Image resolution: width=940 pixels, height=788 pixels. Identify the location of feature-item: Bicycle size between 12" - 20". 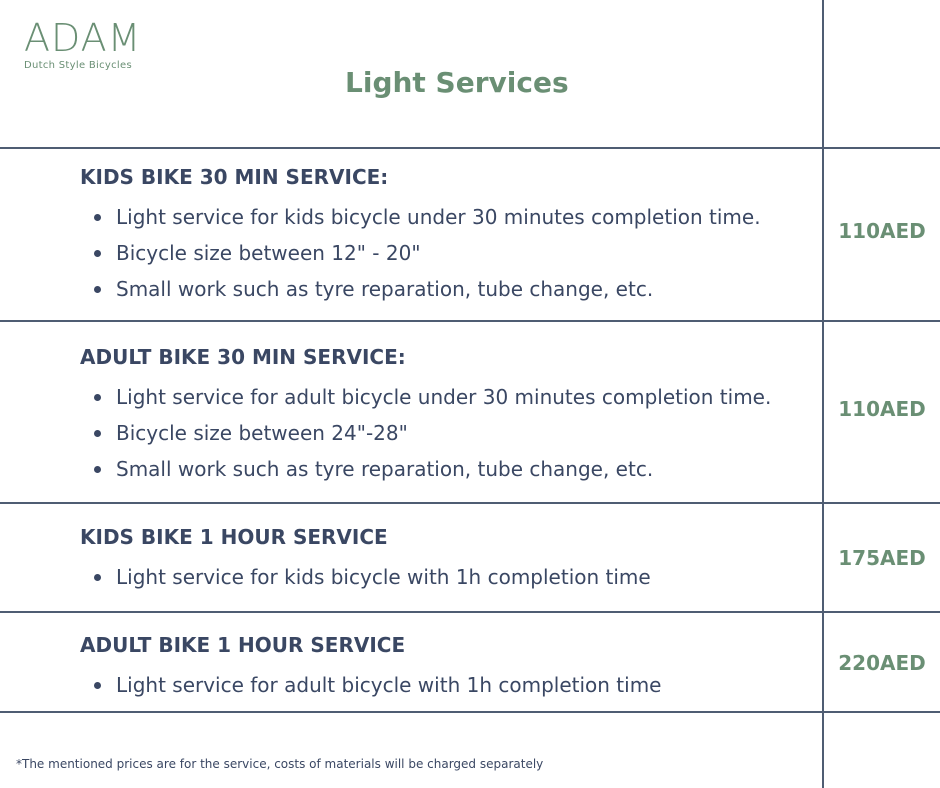
(445, 253).